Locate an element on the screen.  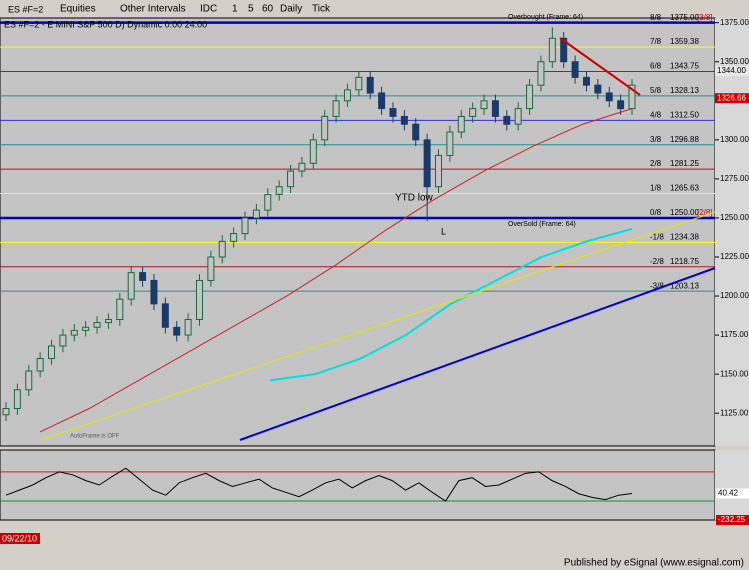
date-axis is located at coordinates (374, 545).